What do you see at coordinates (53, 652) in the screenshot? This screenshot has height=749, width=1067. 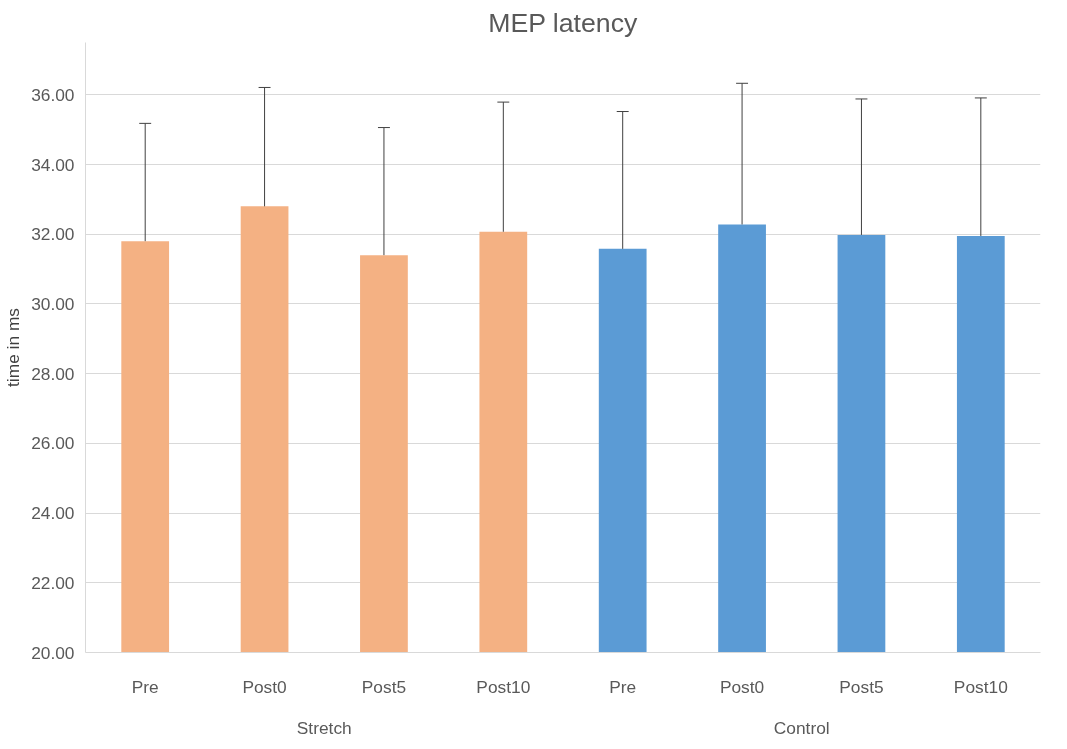 I see `y-tick-label: 20.00` at bounding box center [53, 652].